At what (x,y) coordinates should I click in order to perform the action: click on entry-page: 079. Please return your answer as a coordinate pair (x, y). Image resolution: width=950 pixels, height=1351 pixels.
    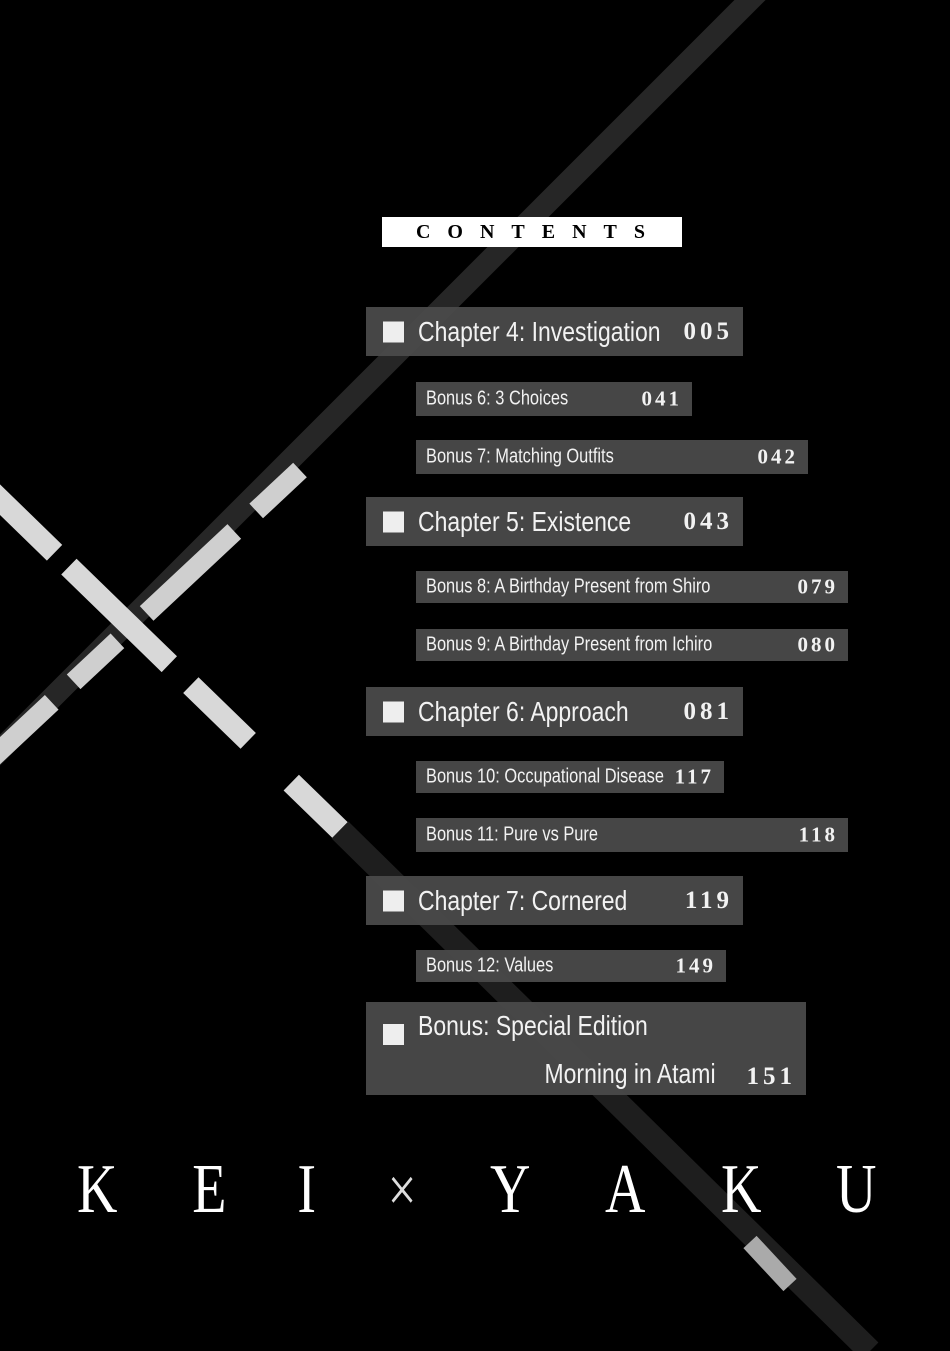
    Looking at the image, I should click on (817, 586).